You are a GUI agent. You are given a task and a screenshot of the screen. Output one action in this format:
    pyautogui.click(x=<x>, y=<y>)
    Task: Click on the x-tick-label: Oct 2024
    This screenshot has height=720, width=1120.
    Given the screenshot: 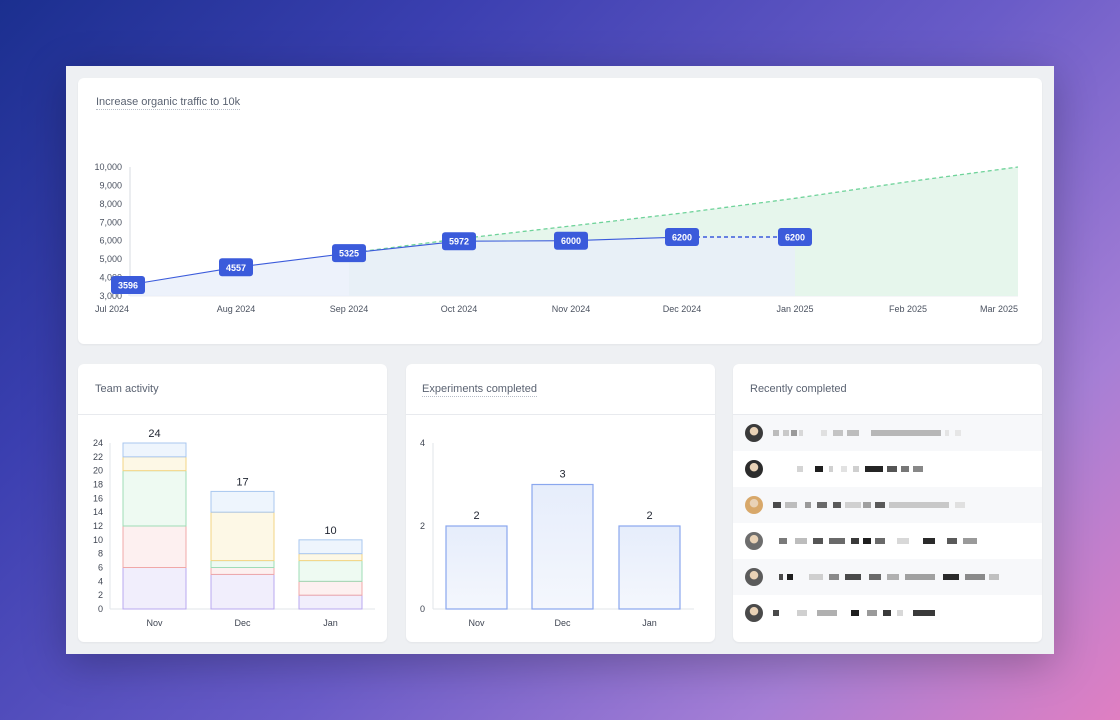 What is the action you would take?
    pyautogui.click(x=459, y=309)
    